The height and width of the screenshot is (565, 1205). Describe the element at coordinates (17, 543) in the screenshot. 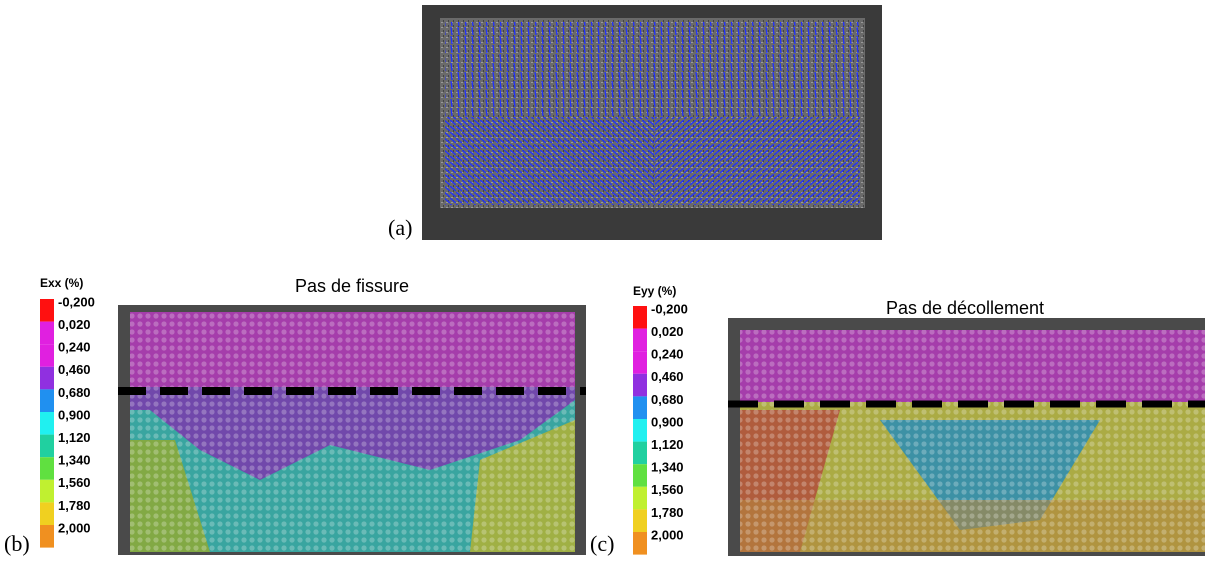

I see `panel-label: (b)` at that location.